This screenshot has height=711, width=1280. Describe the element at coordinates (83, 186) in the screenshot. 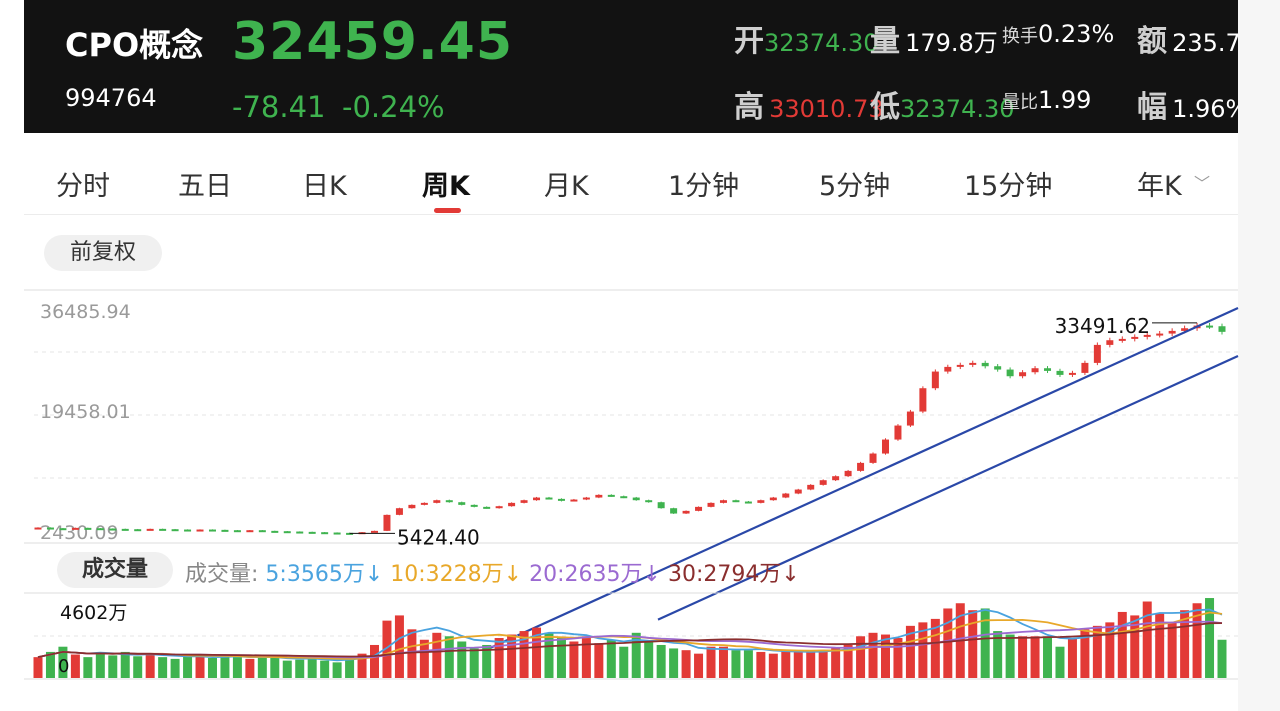

I see `tab-intraday: 分时` at that location.